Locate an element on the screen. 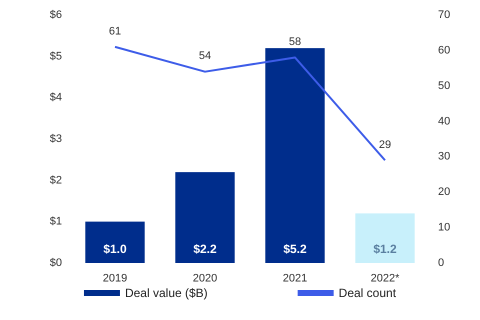  y2-tick-label: 40 is located at coordinates (444, 121).